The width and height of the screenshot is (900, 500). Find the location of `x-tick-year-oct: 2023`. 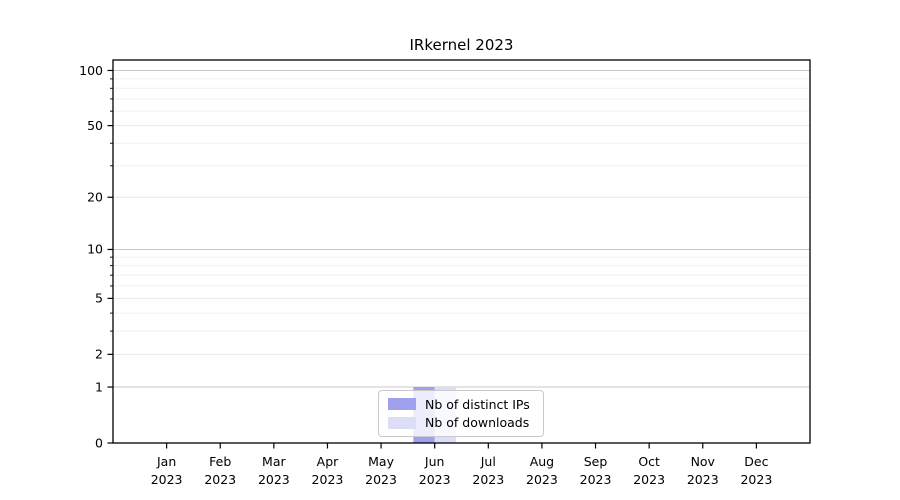

x-tick-year-oct: 2023 is located at coordinates (649, 479).